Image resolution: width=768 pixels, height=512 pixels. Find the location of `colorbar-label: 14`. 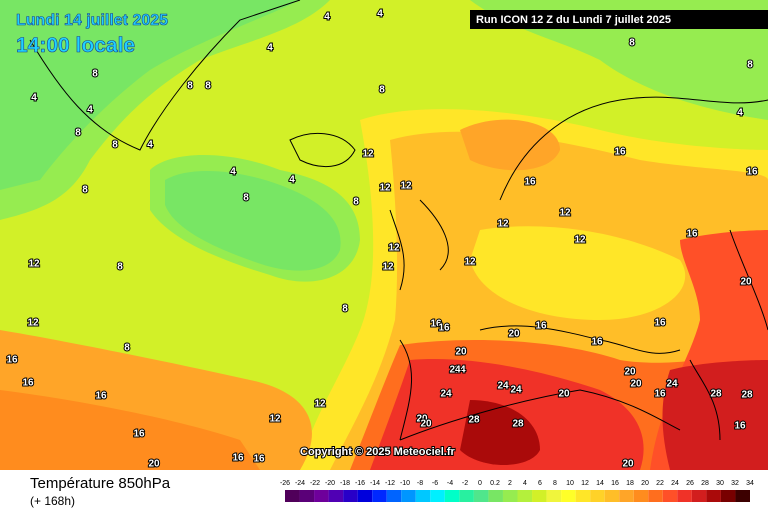

colorbar-label: 14 is located at coordinates (600, 483).